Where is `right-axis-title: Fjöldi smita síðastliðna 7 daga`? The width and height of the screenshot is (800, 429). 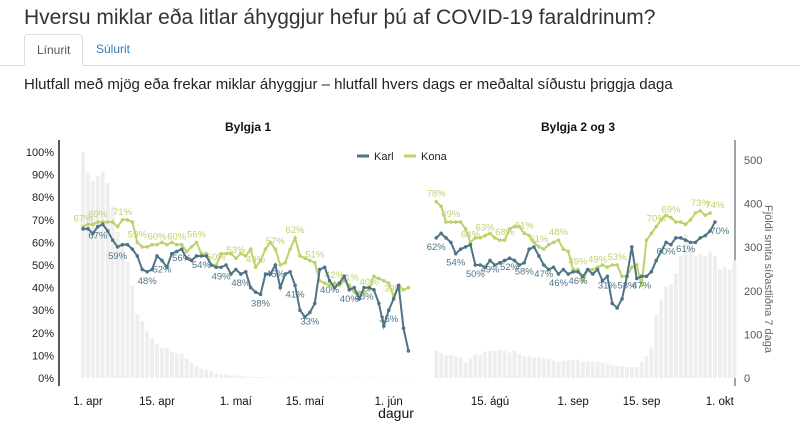
right-axis-title: Fjöldi smita síðastliðna 7 daga is located at coordinates (768, 279).